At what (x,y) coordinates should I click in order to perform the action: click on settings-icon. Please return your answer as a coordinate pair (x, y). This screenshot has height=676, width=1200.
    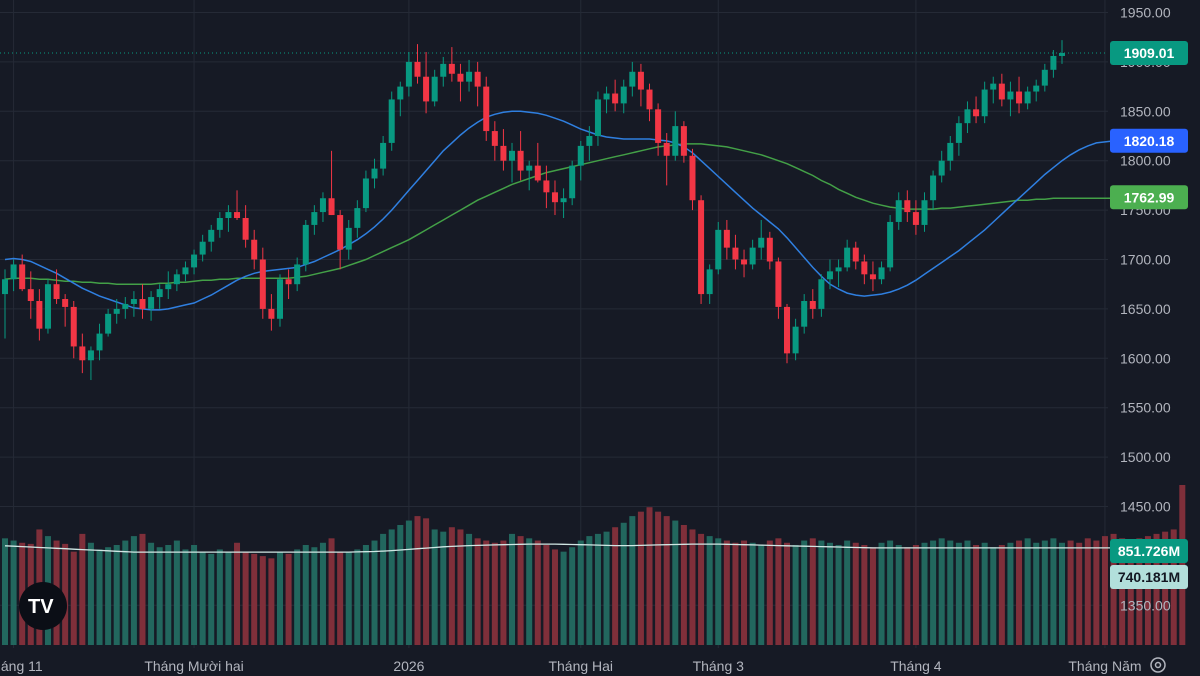
    Looking at the image, I should click on (1158, 665).